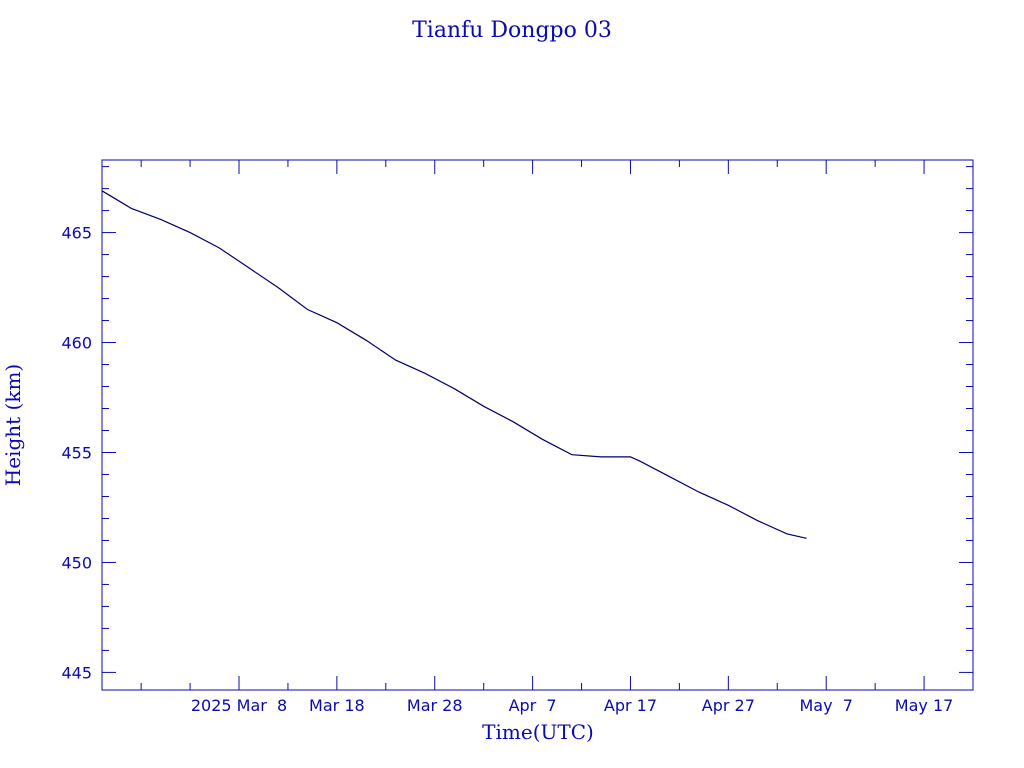  I want to click on y-tick-label: 455, so click(76, 452).